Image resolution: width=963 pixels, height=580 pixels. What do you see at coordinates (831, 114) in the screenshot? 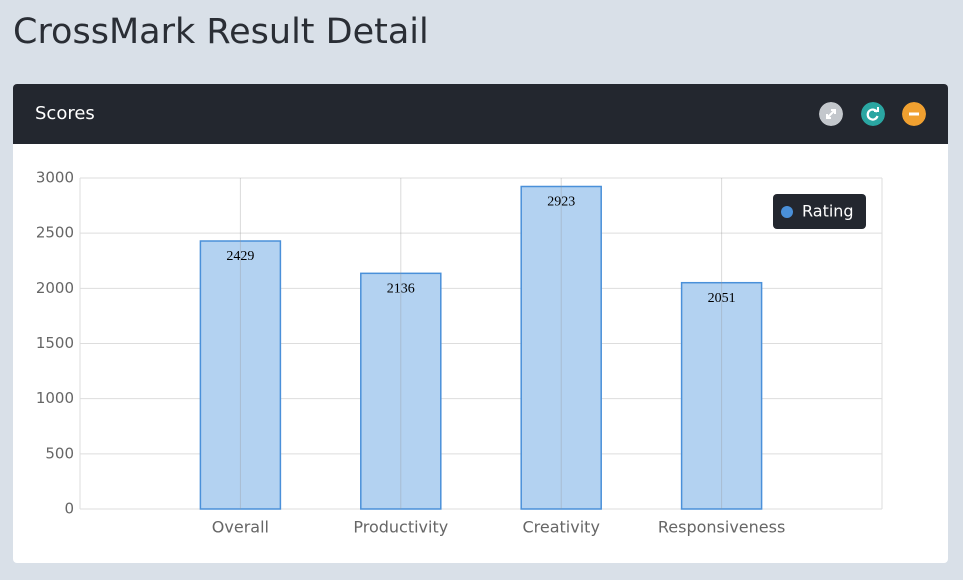
I see `expand-button` at bounding box center [831, 114].